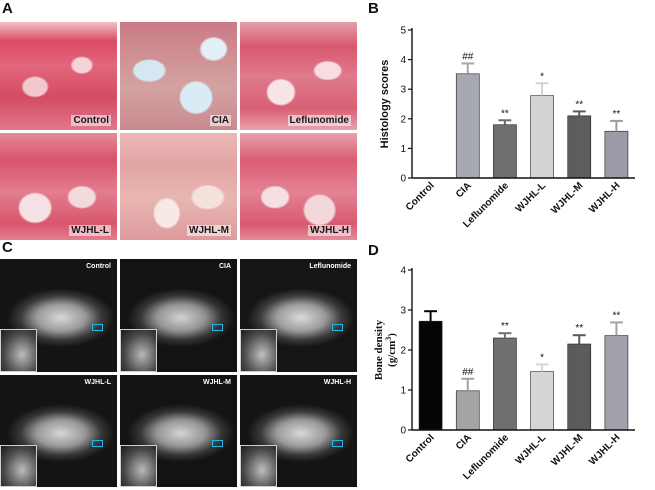 The height and width of the screenshot is (490, 655). I want to click on histology-tile-label: WJHL-M, so click(209, 230).